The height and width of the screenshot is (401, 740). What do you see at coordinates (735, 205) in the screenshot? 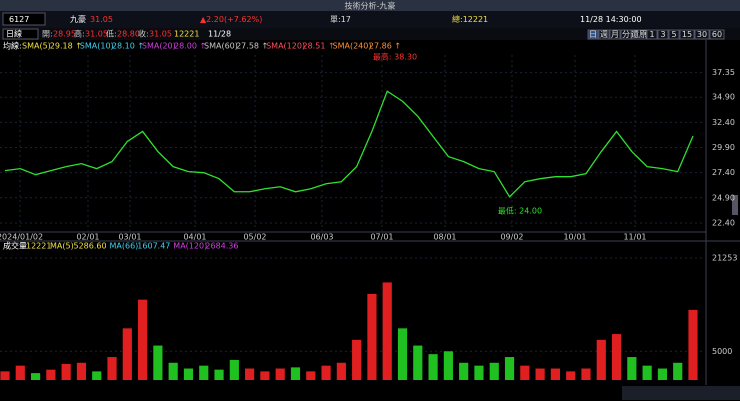
I see `scrollbar` at bounding box center [735, 205].